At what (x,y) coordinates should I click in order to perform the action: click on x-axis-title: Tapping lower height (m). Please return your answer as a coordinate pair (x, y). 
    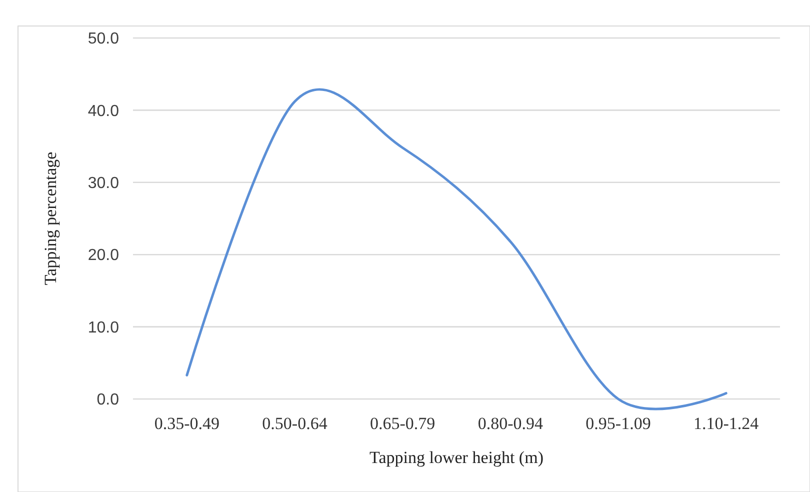
    Looking at the image, I should click on (457, 457).